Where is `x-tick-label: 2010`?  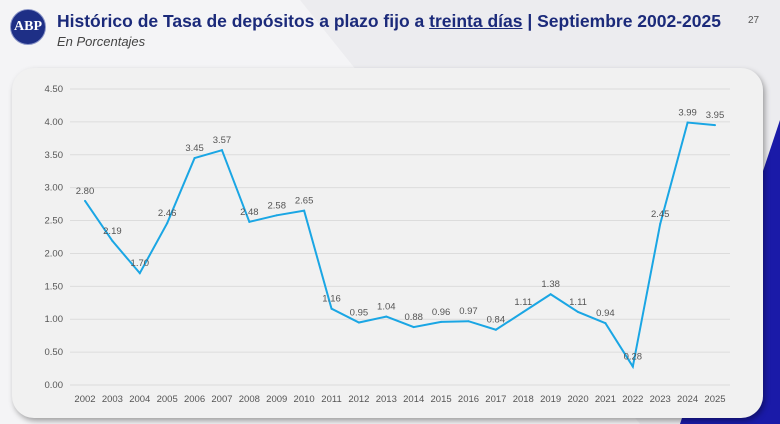
x-tick-label: 2010 is located at coordinates (304, 399).